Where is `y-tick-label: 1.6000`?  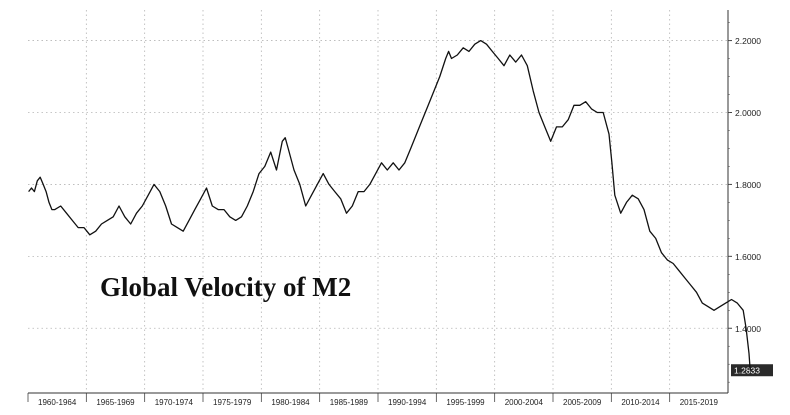 y-tick-label: 1.6000 is located at coordinates (748, 257).